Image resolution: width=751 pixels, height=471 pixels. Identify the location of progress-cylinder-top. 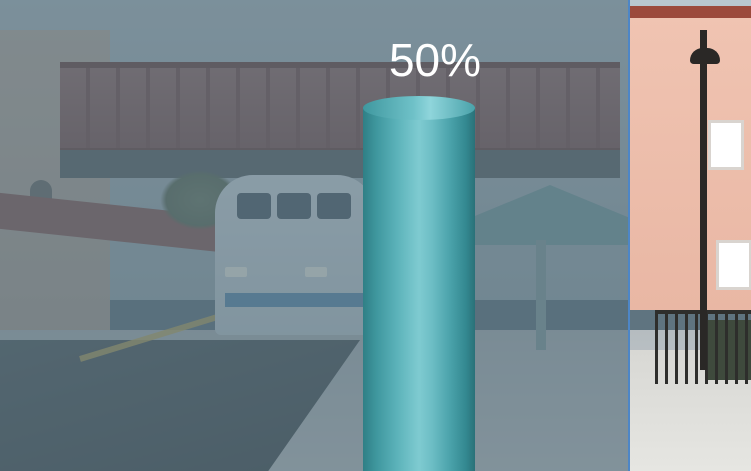
(419, 108).